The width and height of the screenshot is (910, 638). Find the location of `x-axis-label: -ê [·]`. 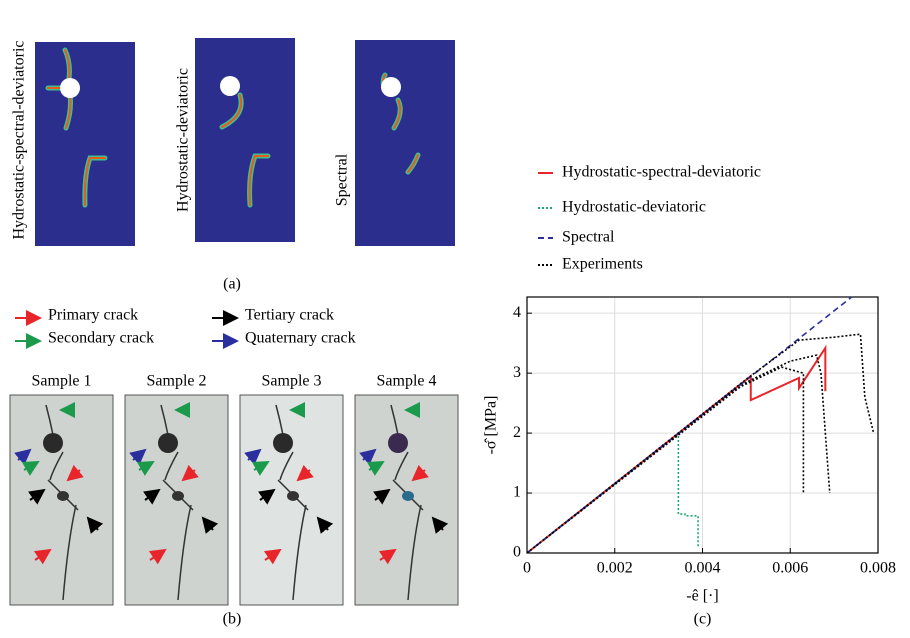

x-axis-label: -ê [·] is located at coordinates (702, 596).